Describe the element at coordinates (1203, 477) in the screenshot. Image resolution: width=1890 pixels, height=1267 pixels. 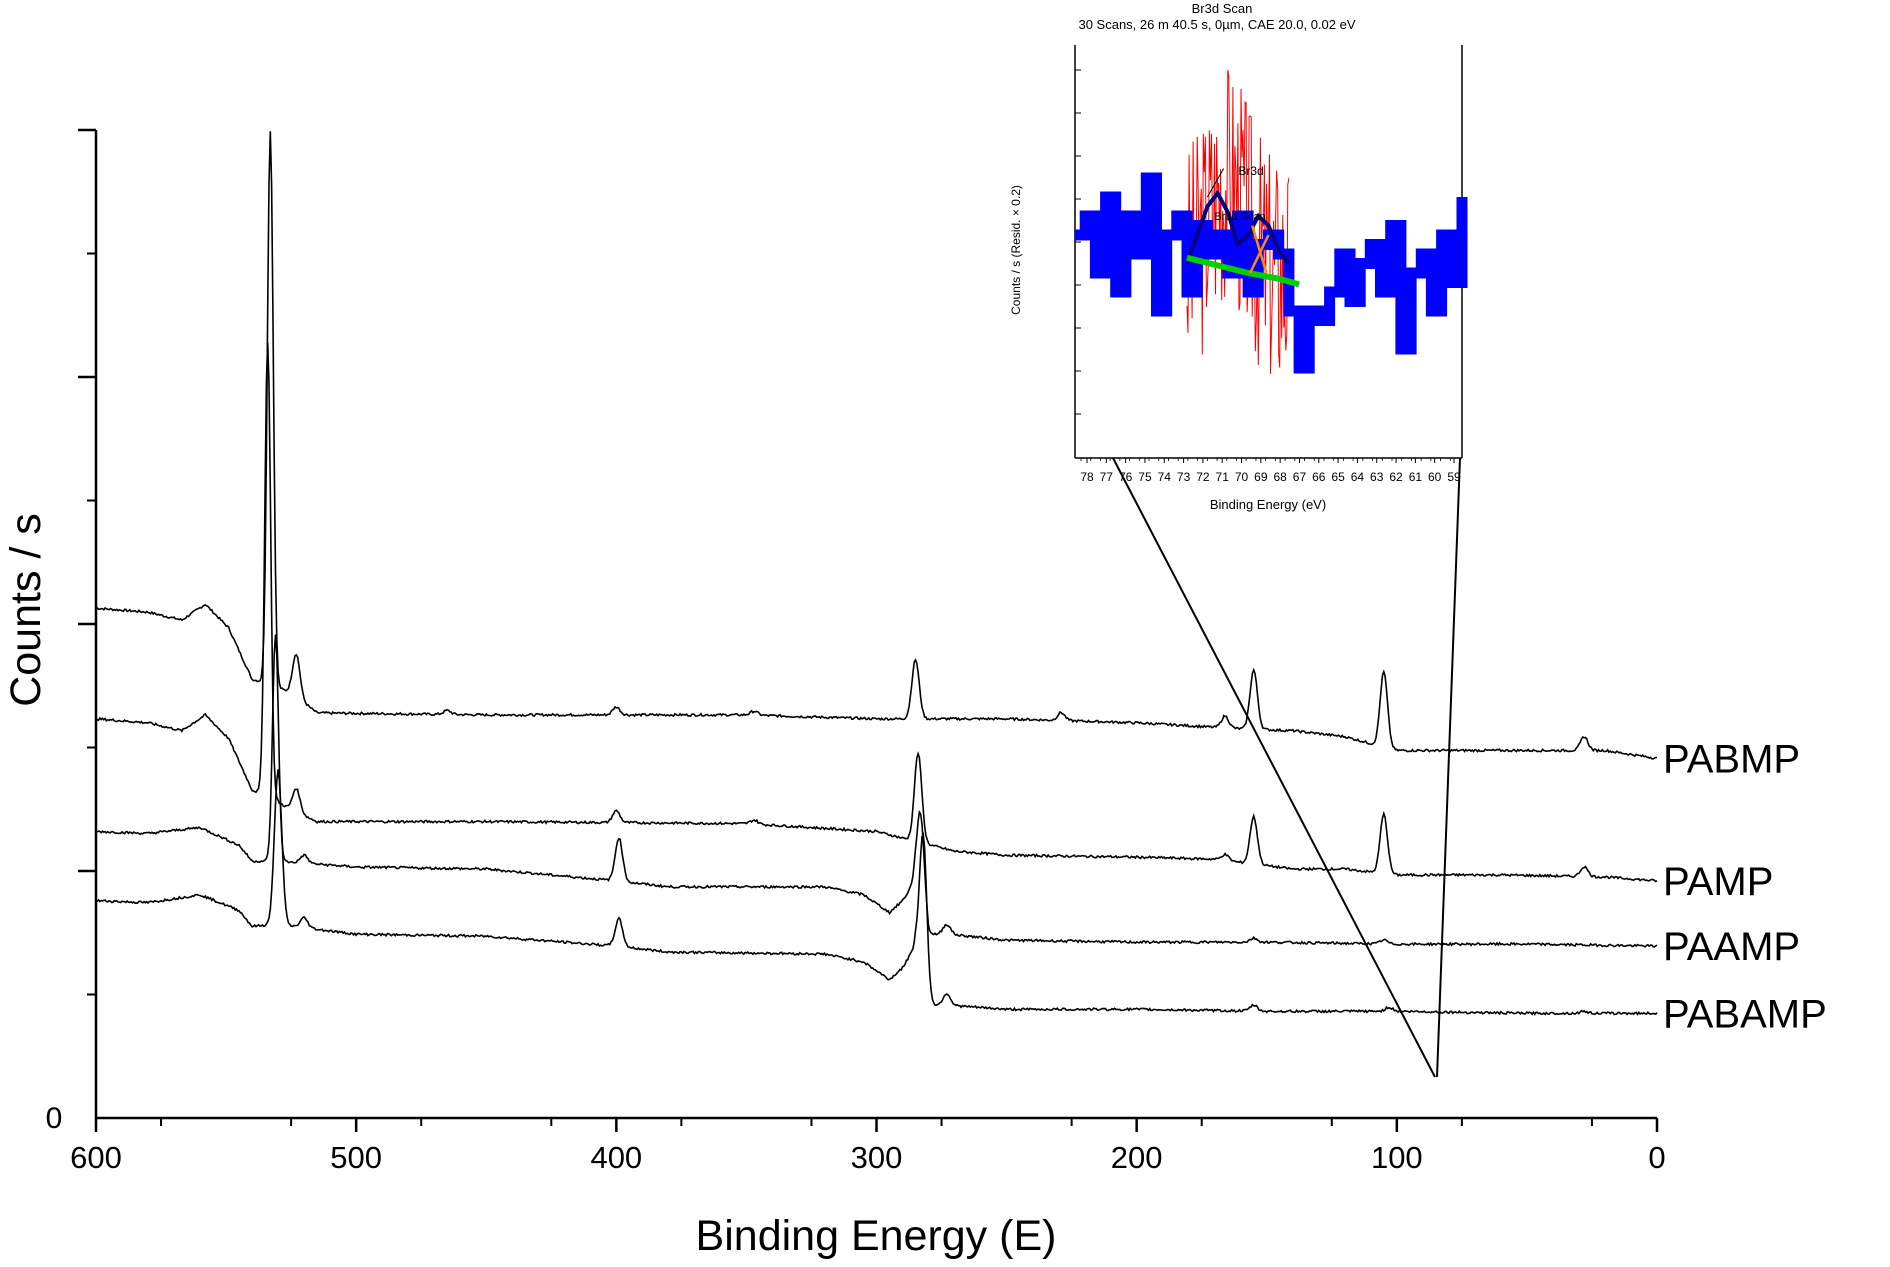
I see `inset-x-tick-label: 72` at that location.